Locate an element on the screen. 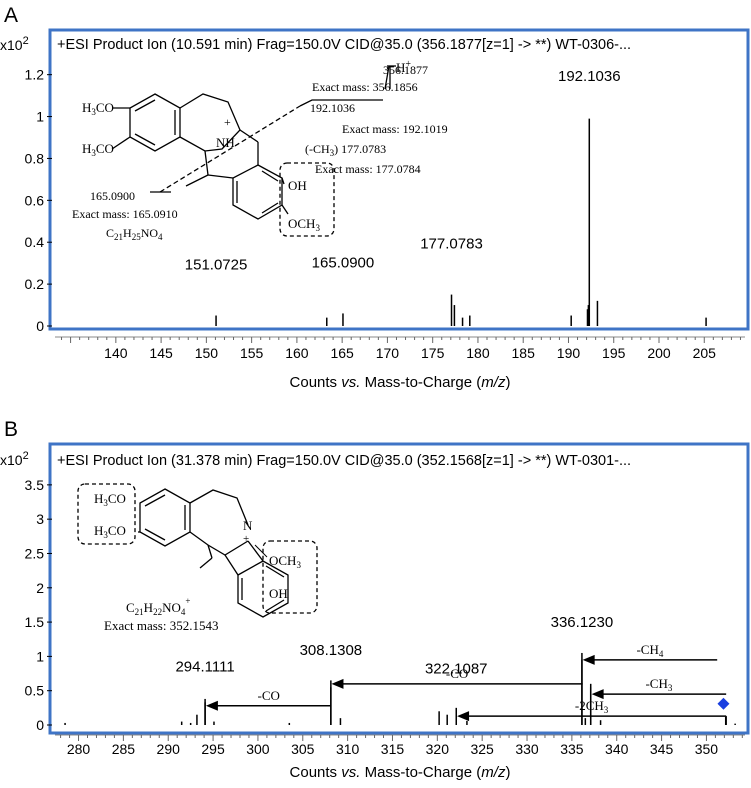 This screenshot has width=751, height=788. x-tick-label: 290 is located at coordinates (169, 749).